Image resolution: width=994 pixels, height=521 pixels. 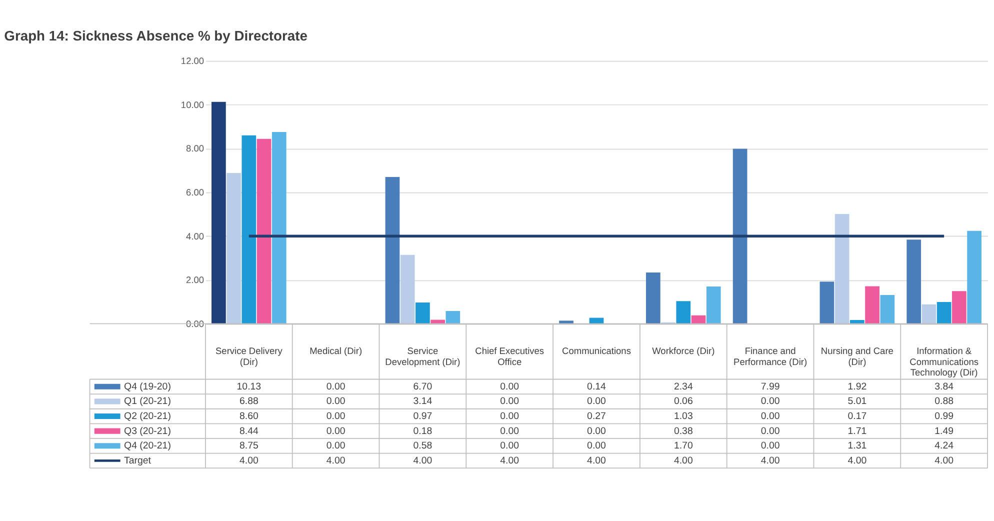 What do you see at coordinates (597, 351) in the screenshot?
I see `x-tick-label: Communications` at bounding box center [597, 351].